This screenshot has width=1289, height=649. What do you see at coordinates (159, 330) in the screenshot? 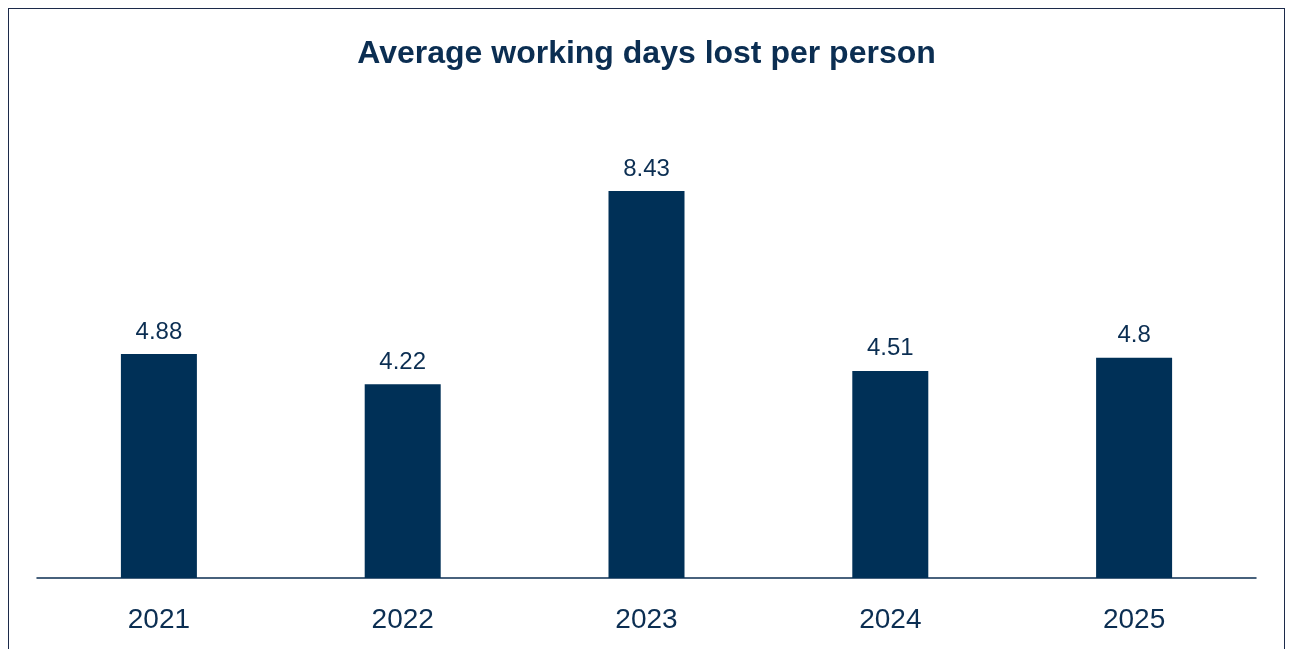
I see `data-label: 4.88` at bounding box center [159, 330].